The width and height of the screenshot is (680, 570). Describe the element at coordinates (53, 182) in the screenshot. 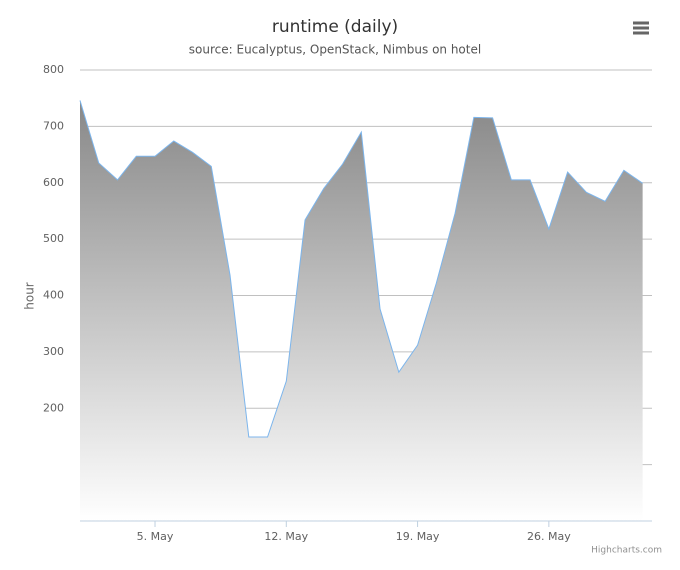

I see `y-tick-label: 600` at that location.